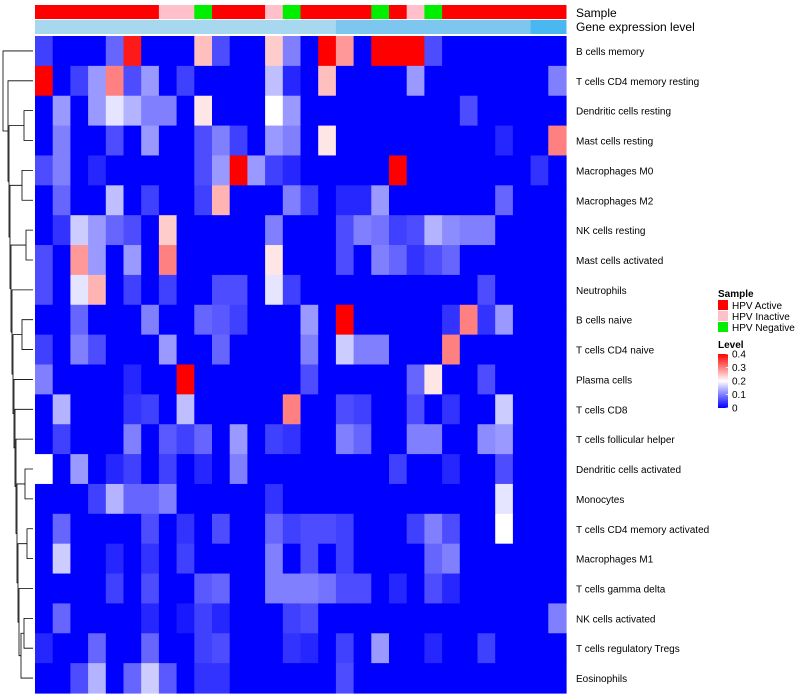 The width and height of the screenshot is (800, 700). Describe the element at coordinates (763, 328) in the screenshot. I see `legend-sample-label: HPV Negative` at that location.